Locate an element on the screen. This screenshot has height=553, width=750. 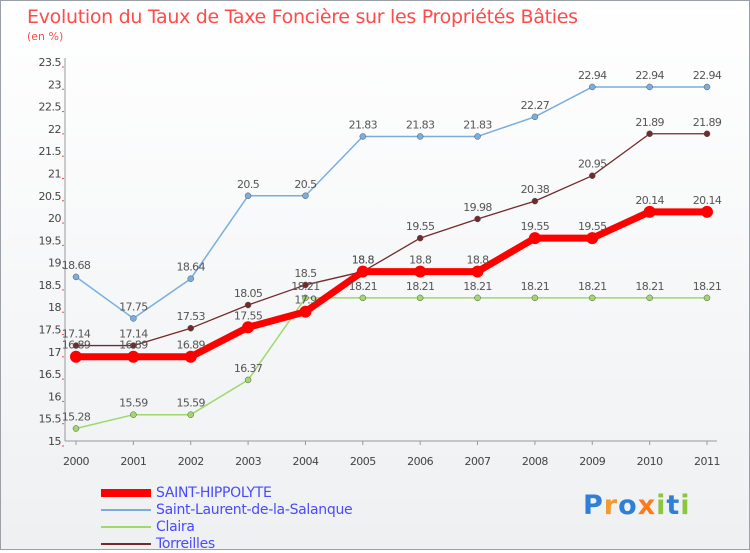
data-label-saint-hippolyte: 16.89 is located at coordinates (190, 345).